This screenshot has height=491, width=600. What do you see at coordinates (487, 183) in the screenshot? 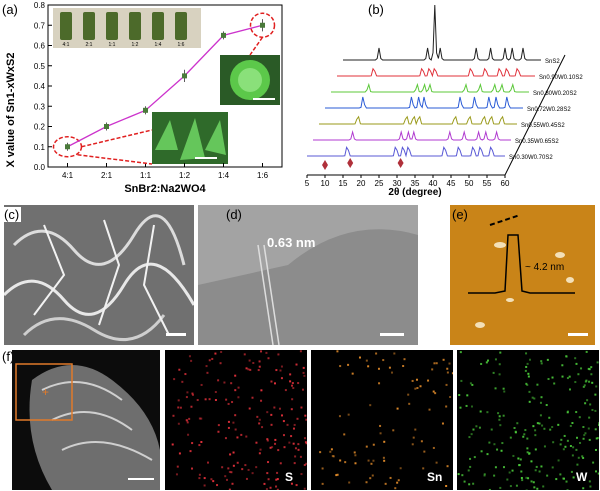
I see `b-x-tick-label: 55` at bounding box center [487, 183].